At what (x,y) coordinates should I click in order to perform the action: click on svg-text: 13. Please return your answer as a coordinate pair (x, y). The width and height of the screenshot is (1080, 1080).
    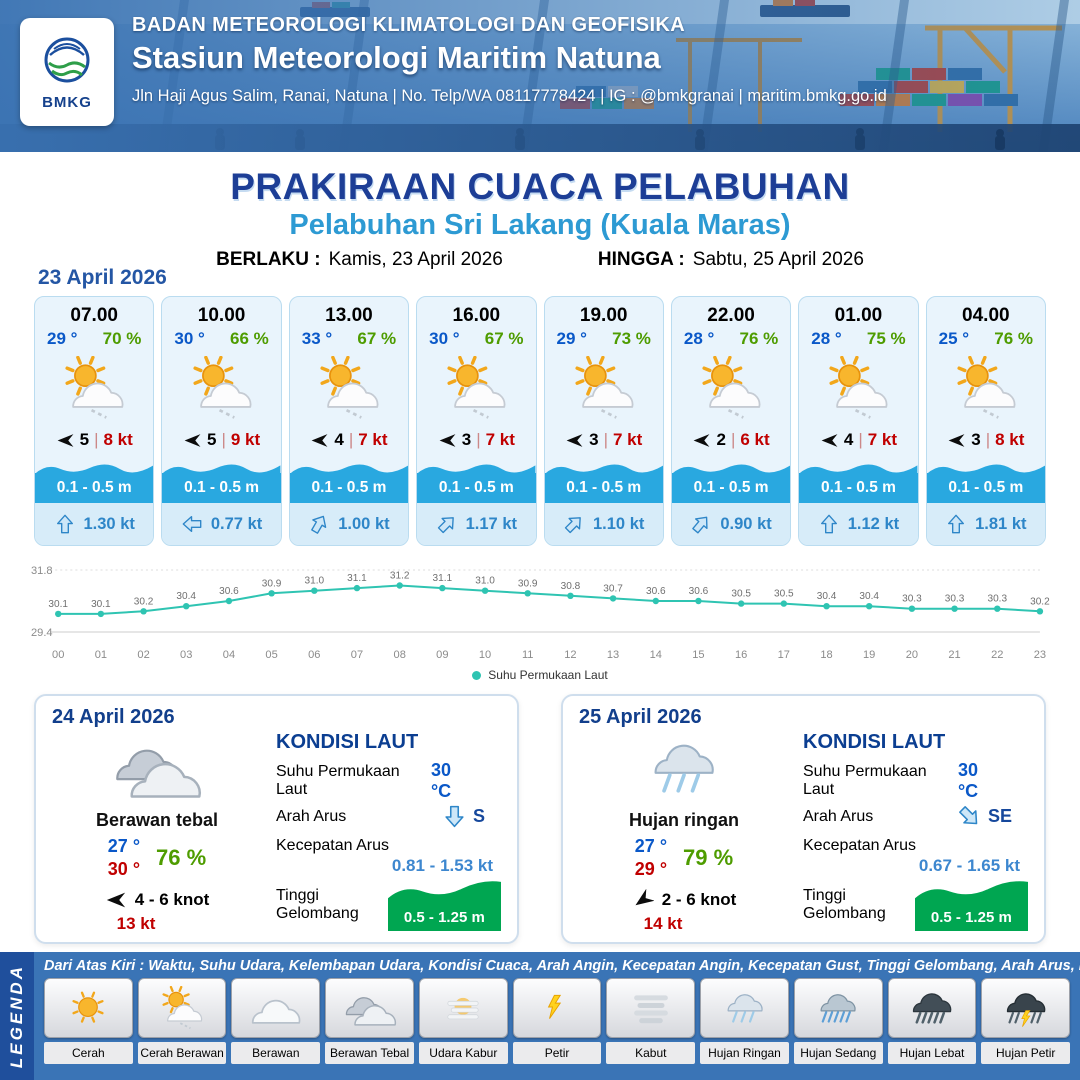
    Looking at the image, I should click on (613, 655).